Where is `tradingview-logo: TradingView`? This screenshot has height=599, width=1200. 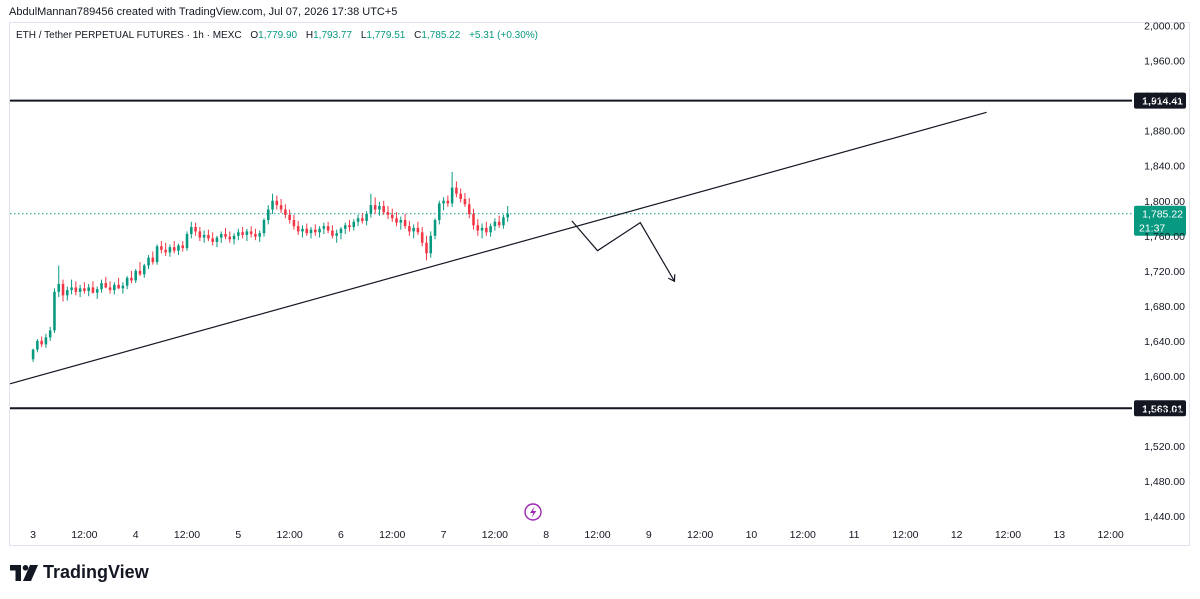
tradingview-logo: TradingView is located at coordinates (79, 572).